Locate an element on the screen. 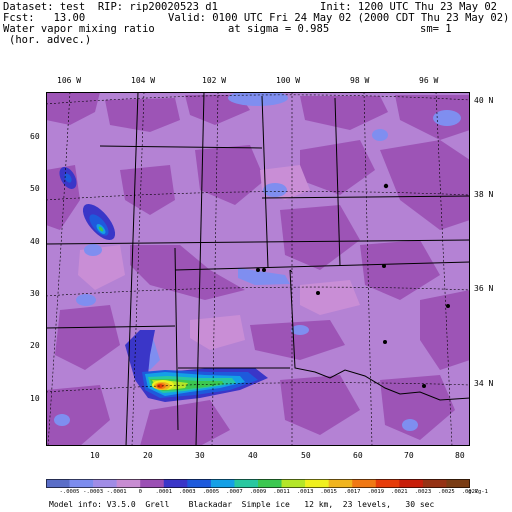 Image resolution: width=512 pixels, height=512 pixels. x-tick-label: 80 is located at coordinates (460, 455).